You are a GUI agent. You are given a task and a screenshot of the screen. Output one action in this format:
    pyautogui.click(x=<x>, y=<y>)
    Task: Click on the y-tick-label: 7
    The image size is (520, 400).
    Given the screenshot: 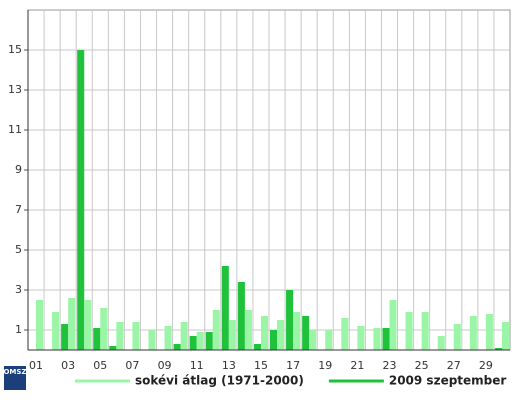 What is the action you would take?
    pyautogui.click(x=18, y=209)
    